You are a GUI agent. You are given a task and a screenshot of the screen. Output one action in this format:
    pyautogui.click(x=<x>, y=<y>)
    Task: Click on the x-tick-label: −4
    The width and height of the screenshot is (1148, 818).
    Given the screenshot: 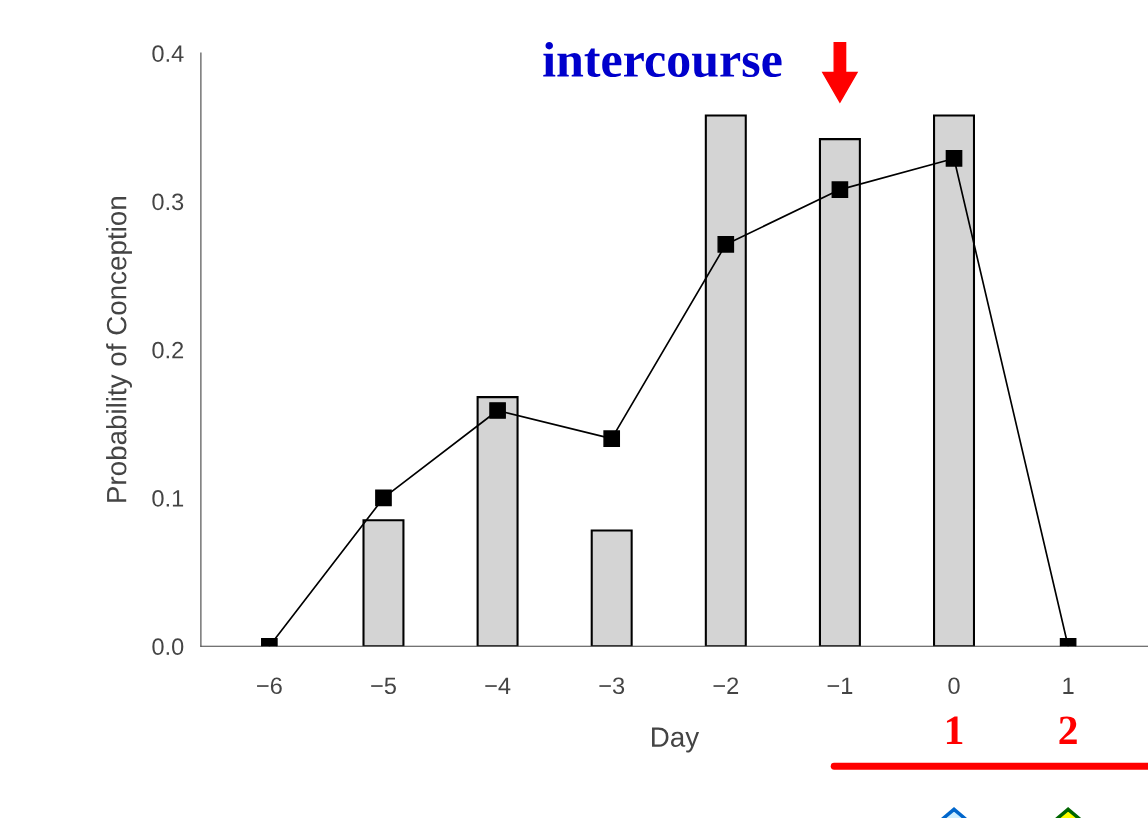 What is the action you would take?
    pyautogui.click(x=498, y=685)
    